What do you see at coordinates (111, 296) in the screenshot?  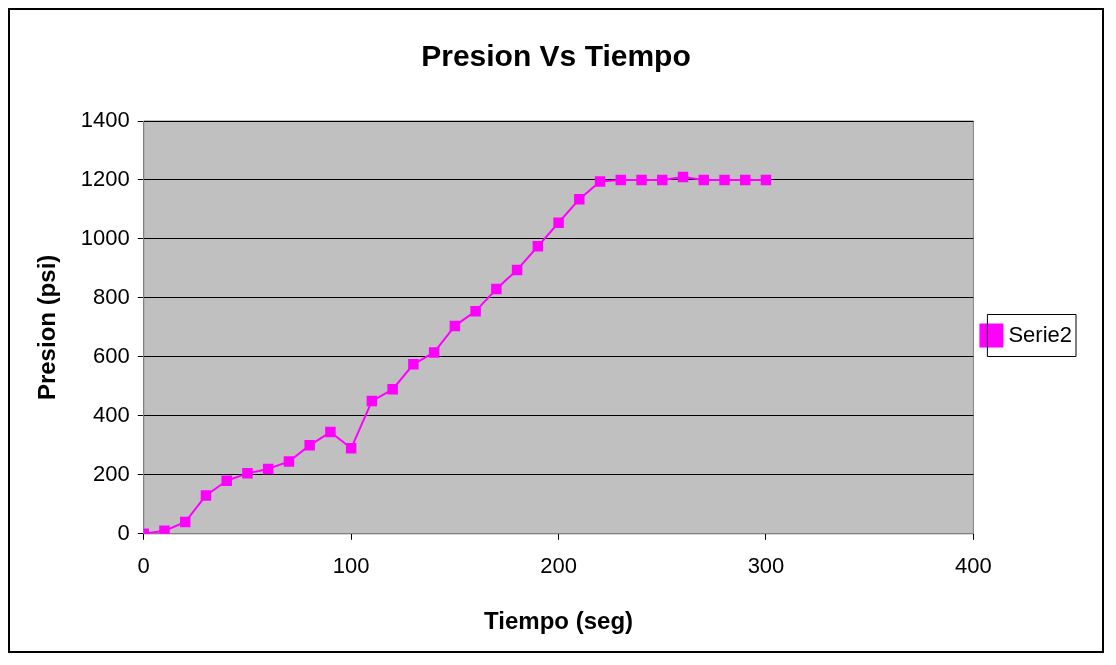 I see `y-tick-label: 800` at bounding box center [111, 296].